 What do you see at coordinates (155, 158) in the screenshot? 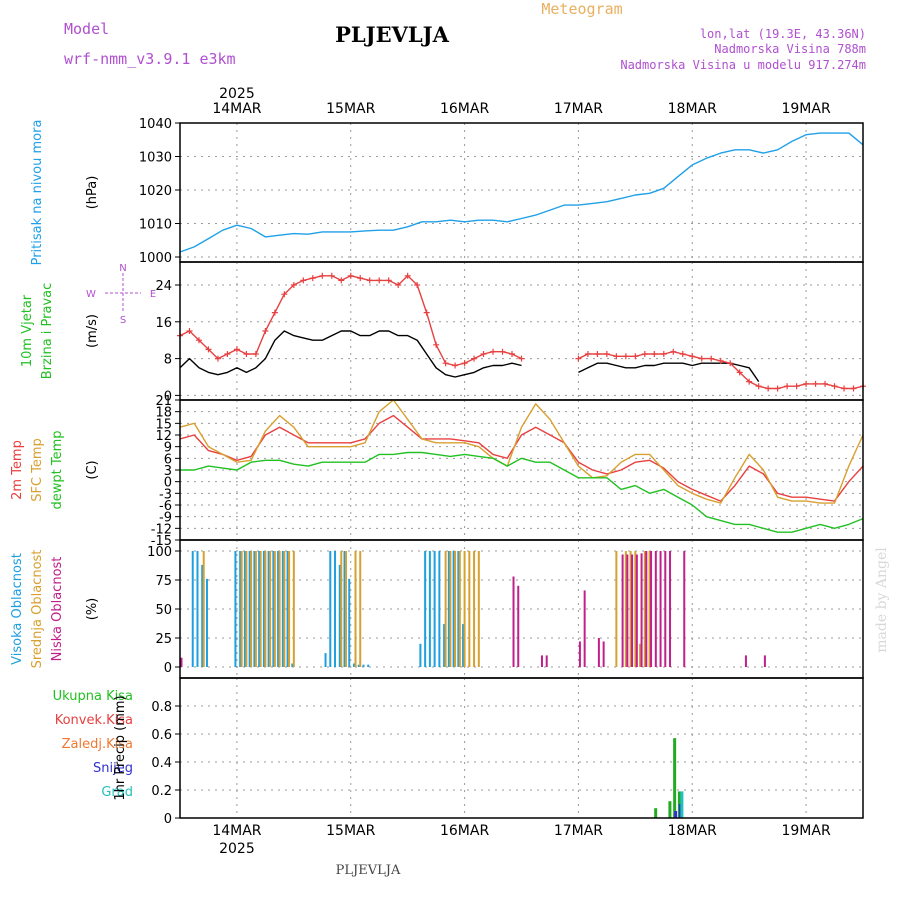
I see `y-tick-label: 1030` at bounding box center [155, 158].